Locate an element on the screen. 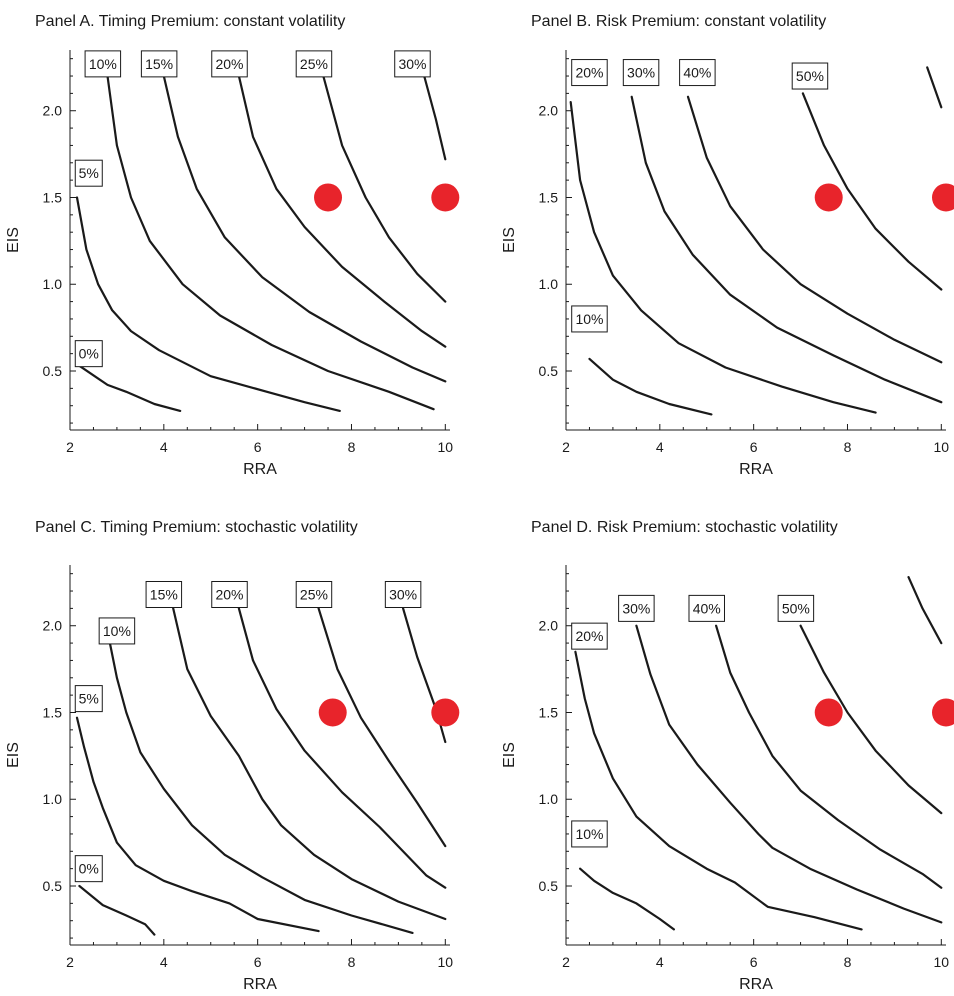 The width and height of the screenshot is (954, 996). contour-label-text: 25% is located at coordinates (314, 594).